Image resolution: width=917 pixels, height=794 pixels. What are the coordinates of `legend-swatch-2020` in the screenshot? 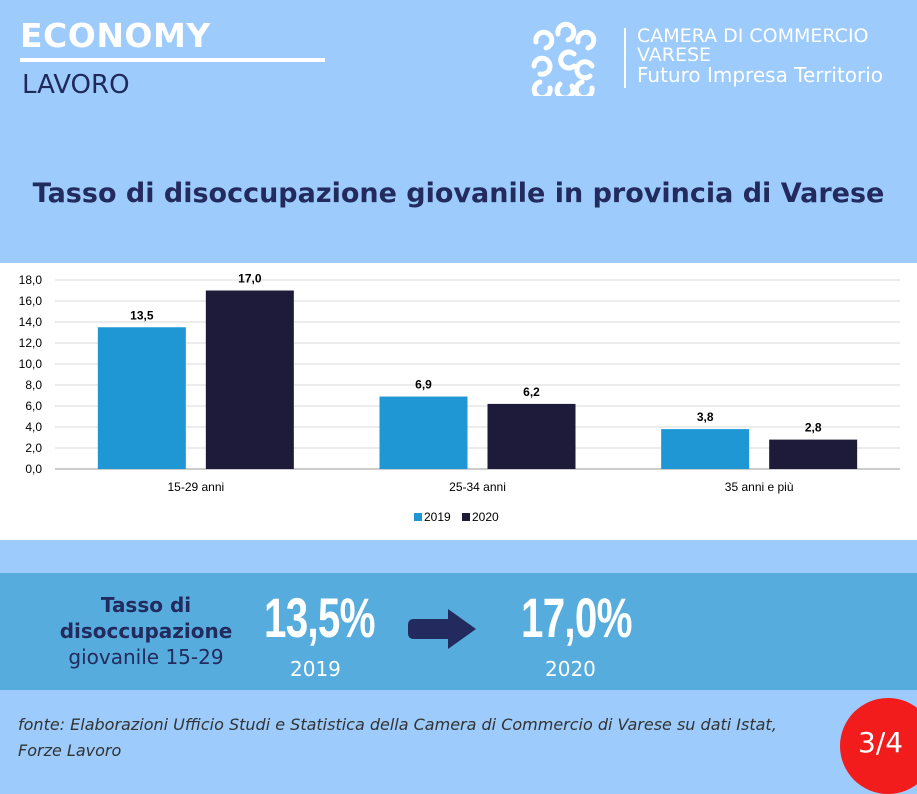 It's located at (466, 517).